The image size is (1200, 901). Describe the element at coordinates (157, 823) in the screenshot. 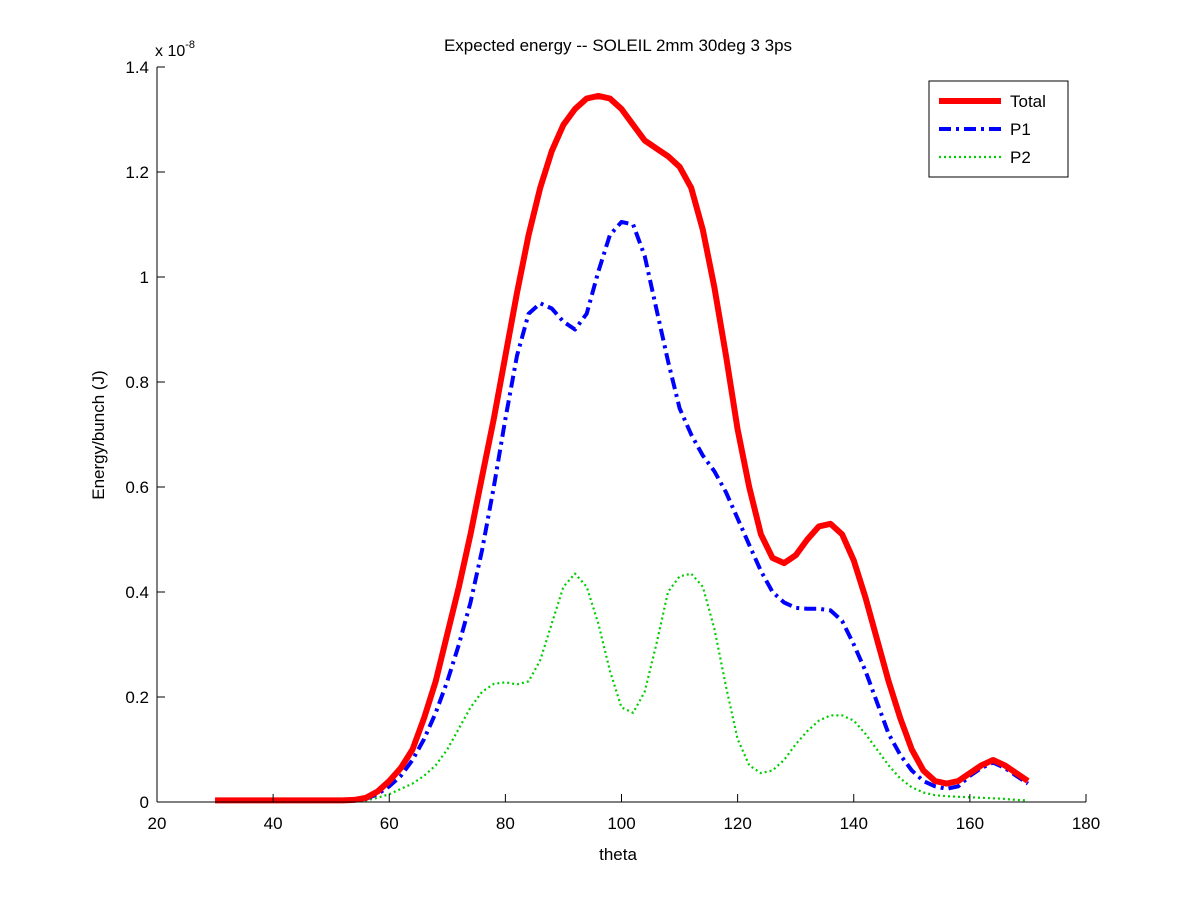

I see `x-tick-label: 20` at that location.